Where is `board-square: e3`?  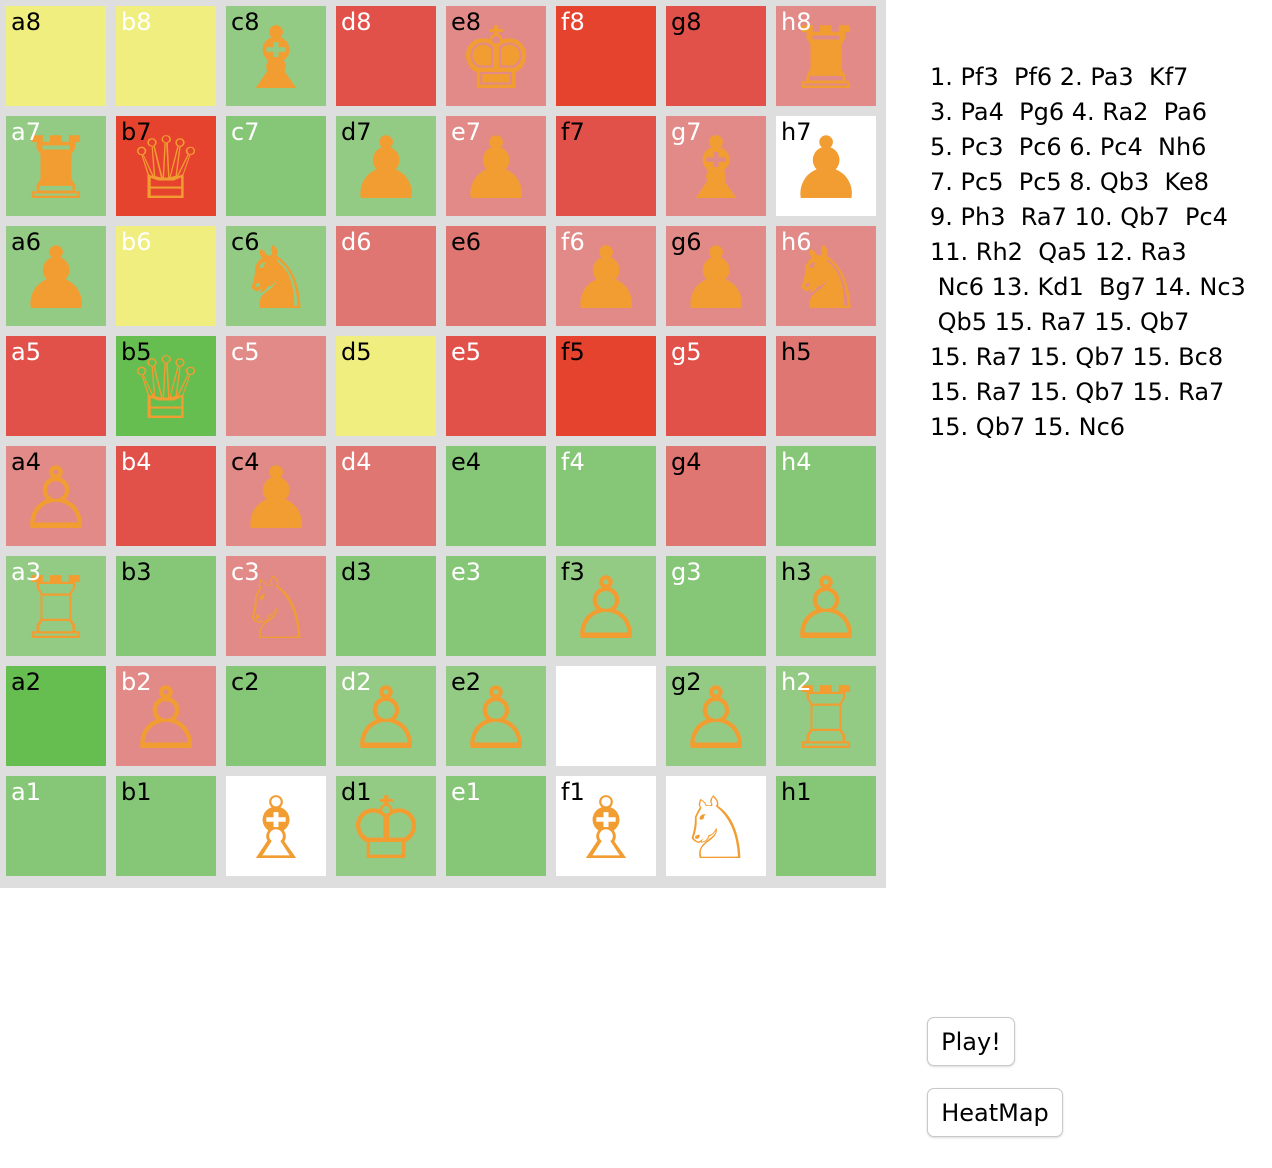 board-square: e3 is located at coordinates (496, 606).